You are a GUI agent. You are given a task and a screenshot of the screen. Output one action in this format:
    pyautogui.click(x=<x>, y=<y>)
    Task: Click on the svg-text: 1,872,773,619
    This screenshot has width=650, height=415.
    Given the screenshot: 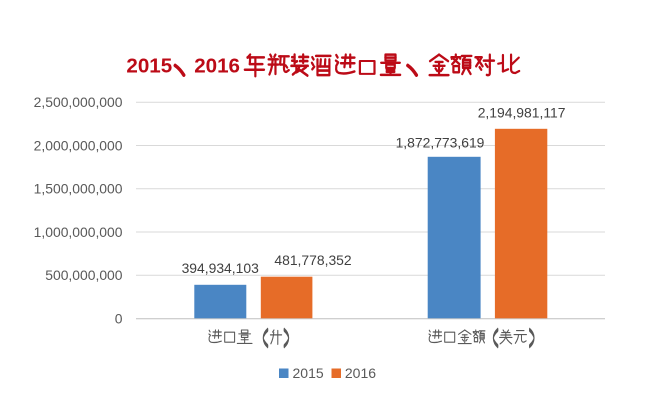 What is the action you would take?
    pyautogui.click(x=440, y=142)
    